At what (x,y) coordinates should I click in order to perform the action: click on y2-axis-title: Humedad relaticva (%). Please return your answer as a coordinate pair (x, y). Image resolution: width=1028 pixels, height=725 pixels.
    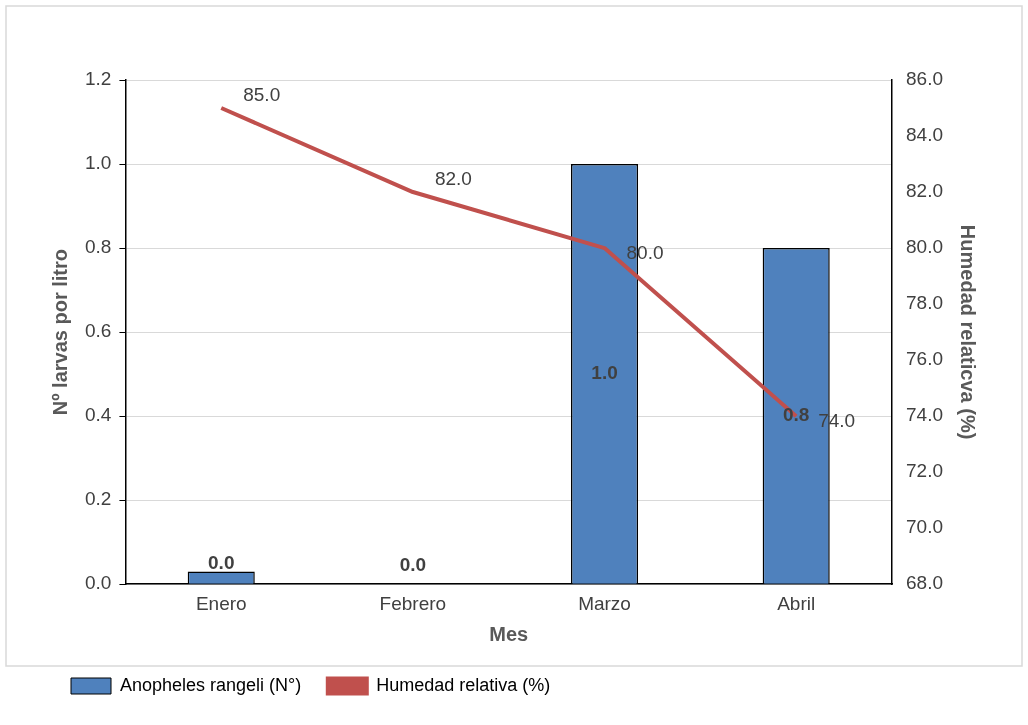
    Looking at the image, I should click on (968, 332).